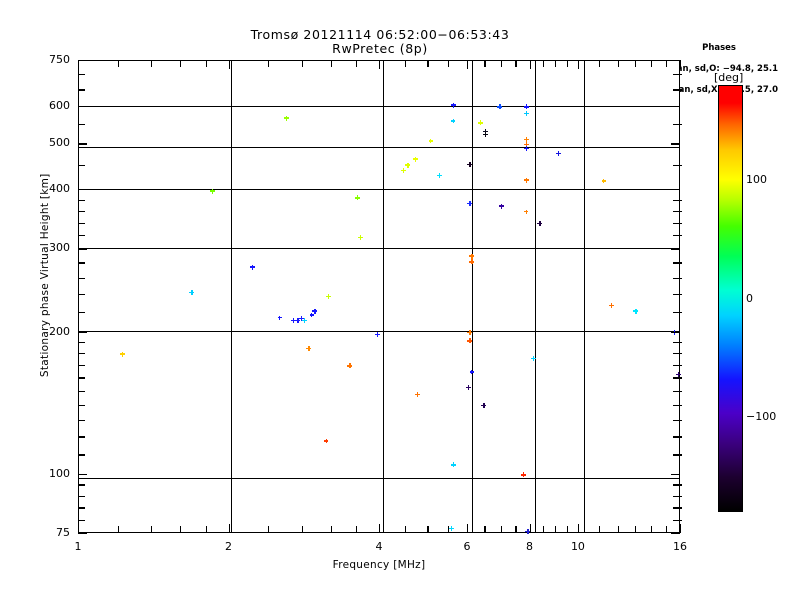 This screenshot has width=800, height=600. What do you see at coordinates (529, 546) in the screenshot?
I see `x-tick-label: 8` at bounding box center [529, 546].